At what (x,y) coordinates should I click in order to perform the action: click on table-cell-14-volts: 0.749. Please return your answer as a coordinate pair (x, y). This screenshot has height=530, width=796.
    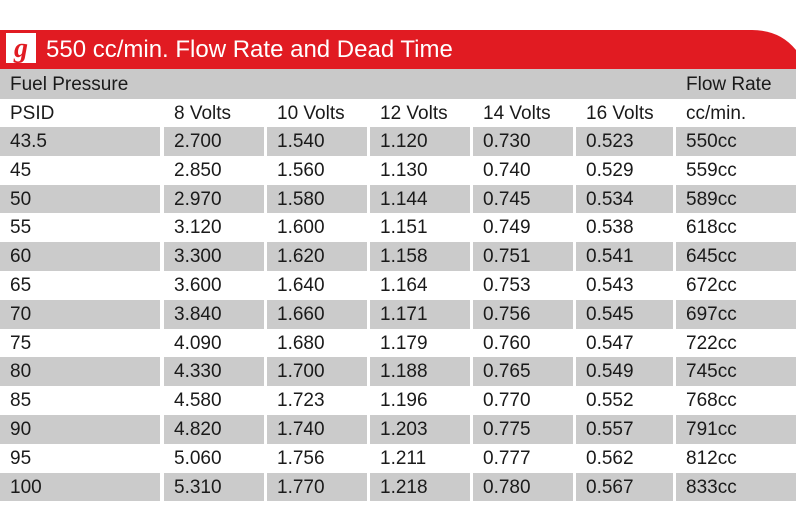
    Looking at the image, I should click on (507, 228).